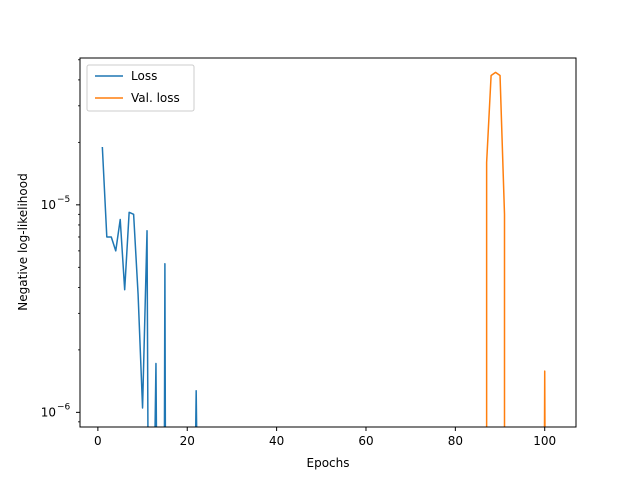 This screenshot has height=480, width=640. I want to click on y-tick-label-exponent: −6, so click(64, 407).